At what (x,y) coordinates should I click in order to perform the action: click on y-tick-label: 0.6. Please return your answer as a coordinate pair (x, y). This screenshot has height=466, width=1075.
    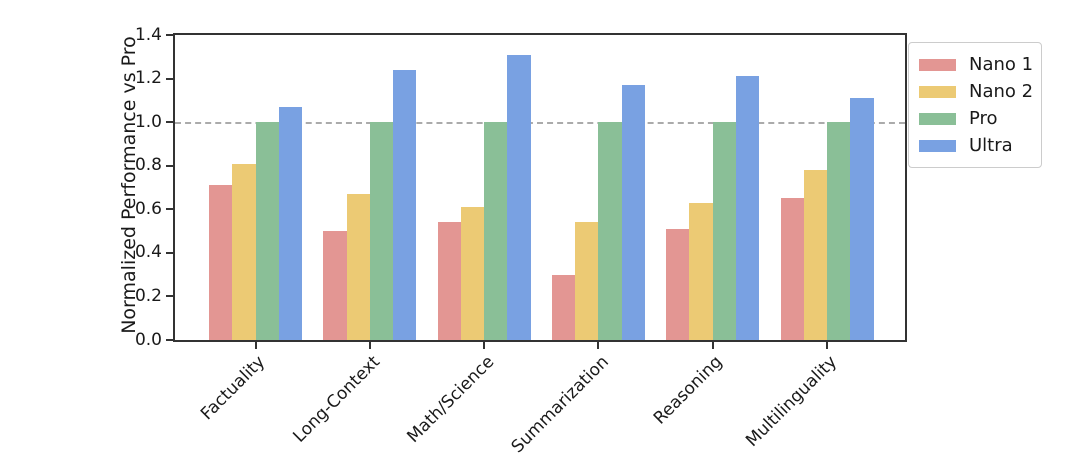
    Looking at the image, I should click on (148, 208).